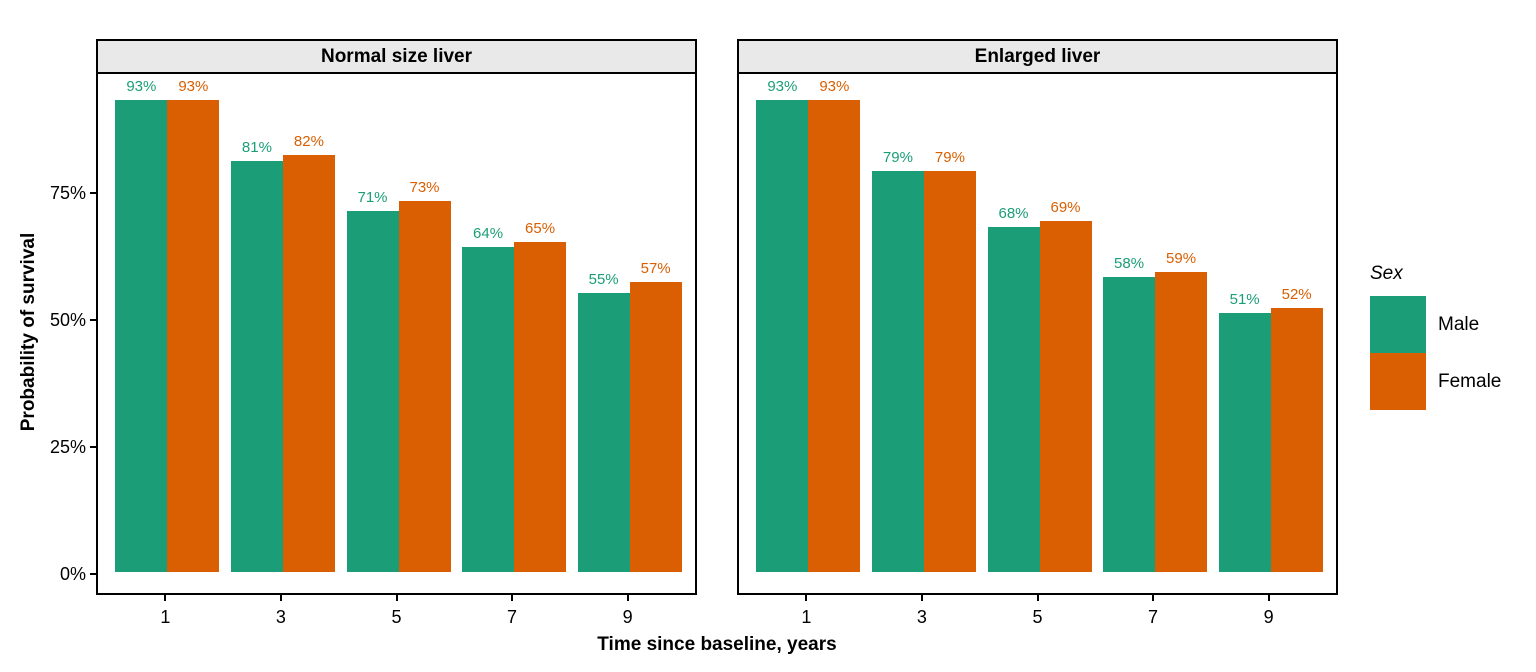  Describe the element at coordinates (28, 332) in the screenshot. I see `y-axis-title: Probability of survival` at that location.